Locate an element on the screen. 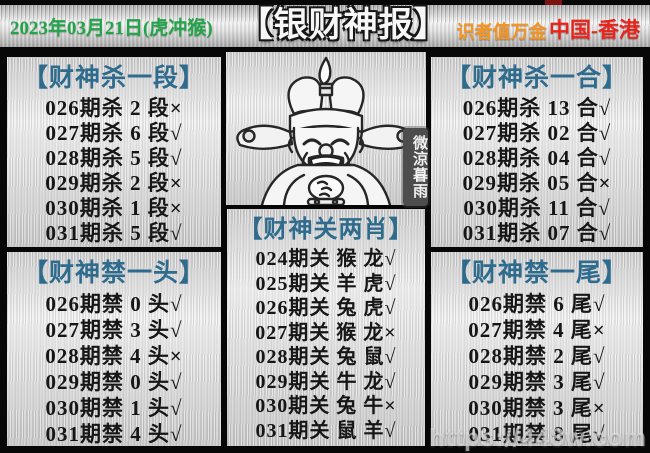  record-row: 030期禁 3 尾× is located at coordinates (537, 408).